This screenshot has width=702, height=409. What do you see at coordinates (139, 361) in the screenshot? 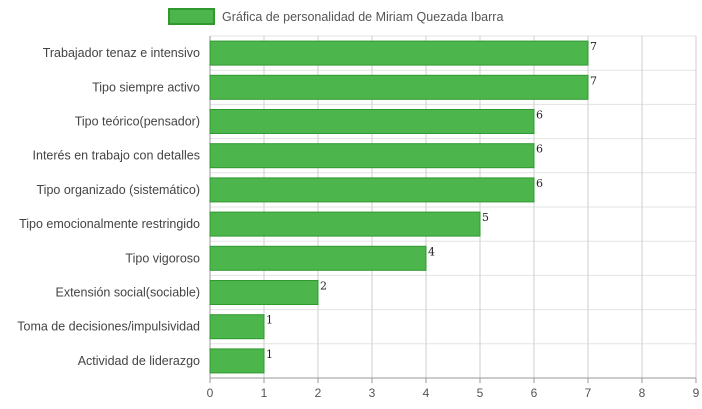
I see `category-label: Actividad de liderazgo` at bounding box center [139, 361].